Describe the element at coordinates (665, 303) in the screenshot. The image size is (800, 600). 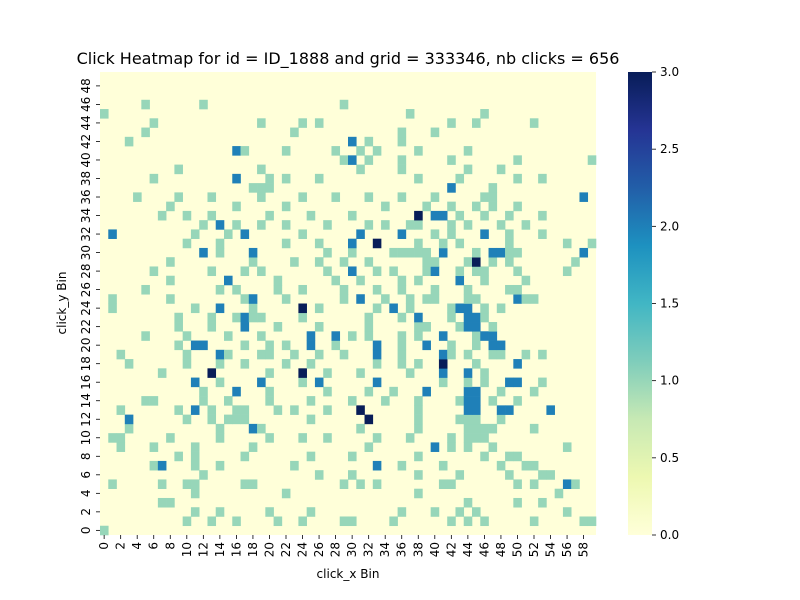
I see `colorbar-ticks: 0.0 0.5 1.0 1.5 2.0 2.5 3.0` at that location.